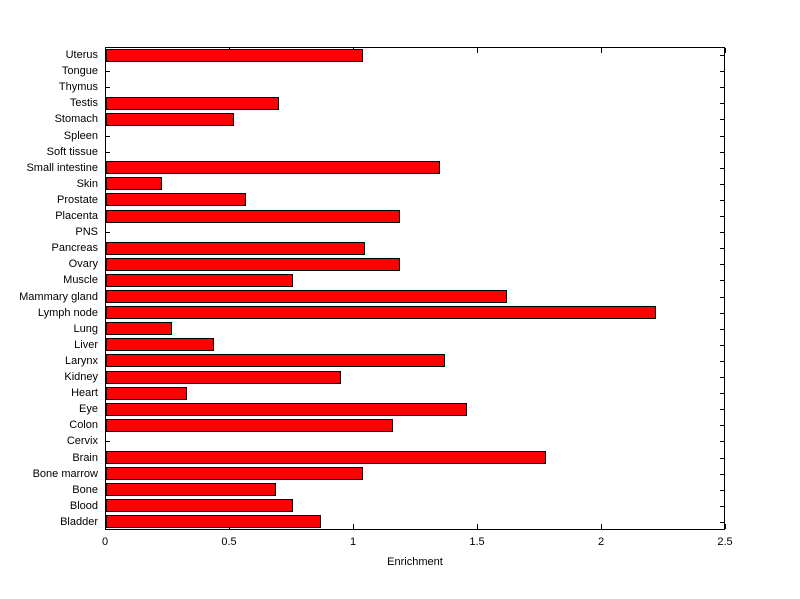  What do you see at coordinates (84, 393) in the screenshot?
I see `category-label: Heart` at bounding box center [84, 393].